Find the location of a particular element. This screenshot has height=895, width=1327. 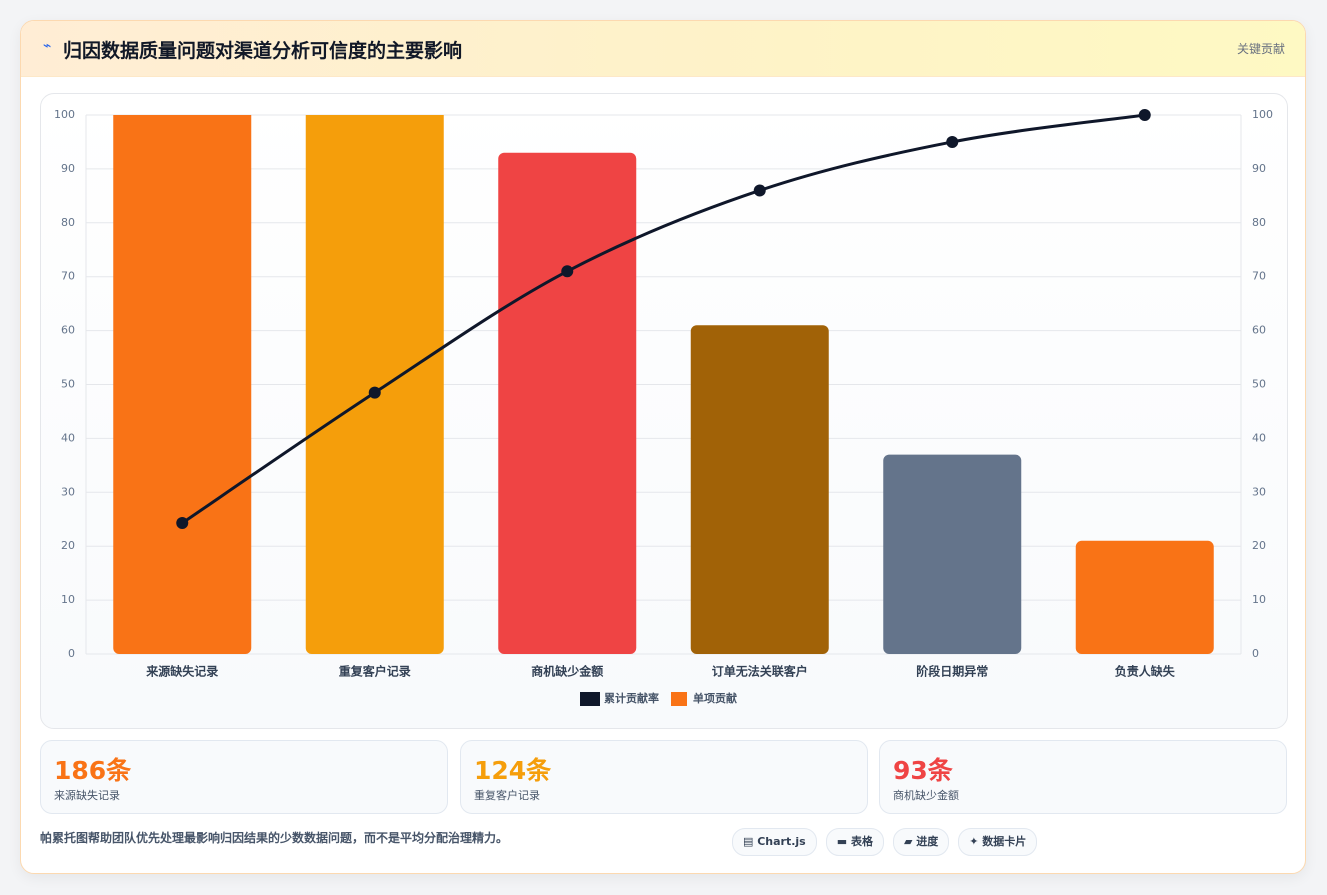

y-tick-label: 10 is located at coordinates (68, 599).